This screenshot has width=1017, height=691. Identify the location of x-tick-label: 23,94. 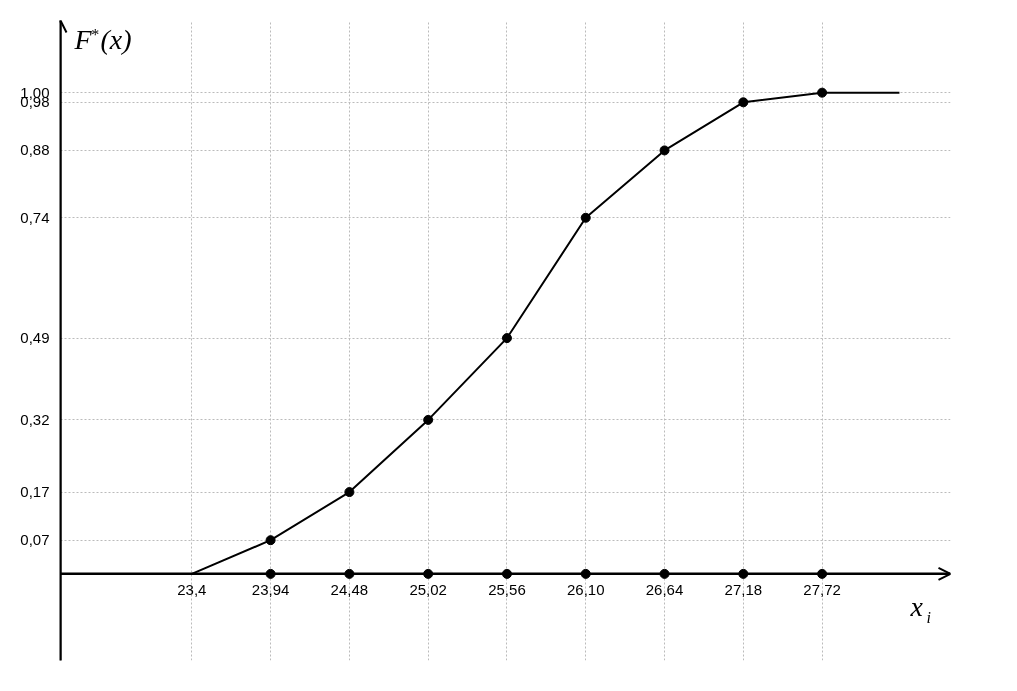
(270, 589).